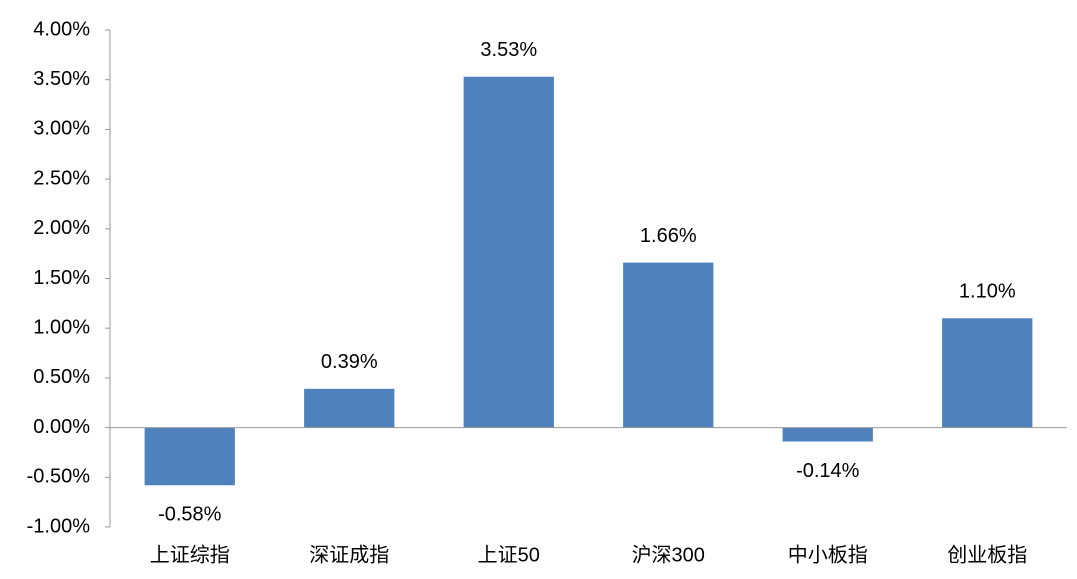 This screenshot has width=1077, height=579. I want to click on x-tick-label: 沪深300, so click(668, 554).